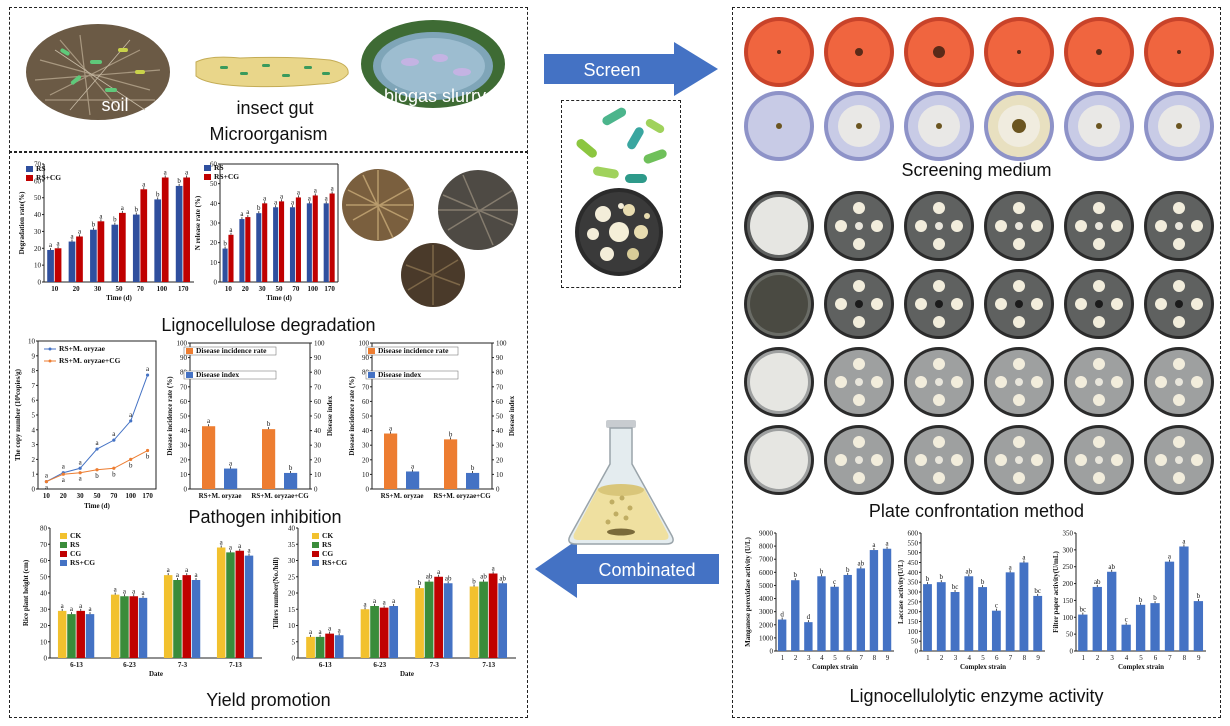 This screenshot has height=726, width=1230. I want to click on legend-box, so click(412, 351).